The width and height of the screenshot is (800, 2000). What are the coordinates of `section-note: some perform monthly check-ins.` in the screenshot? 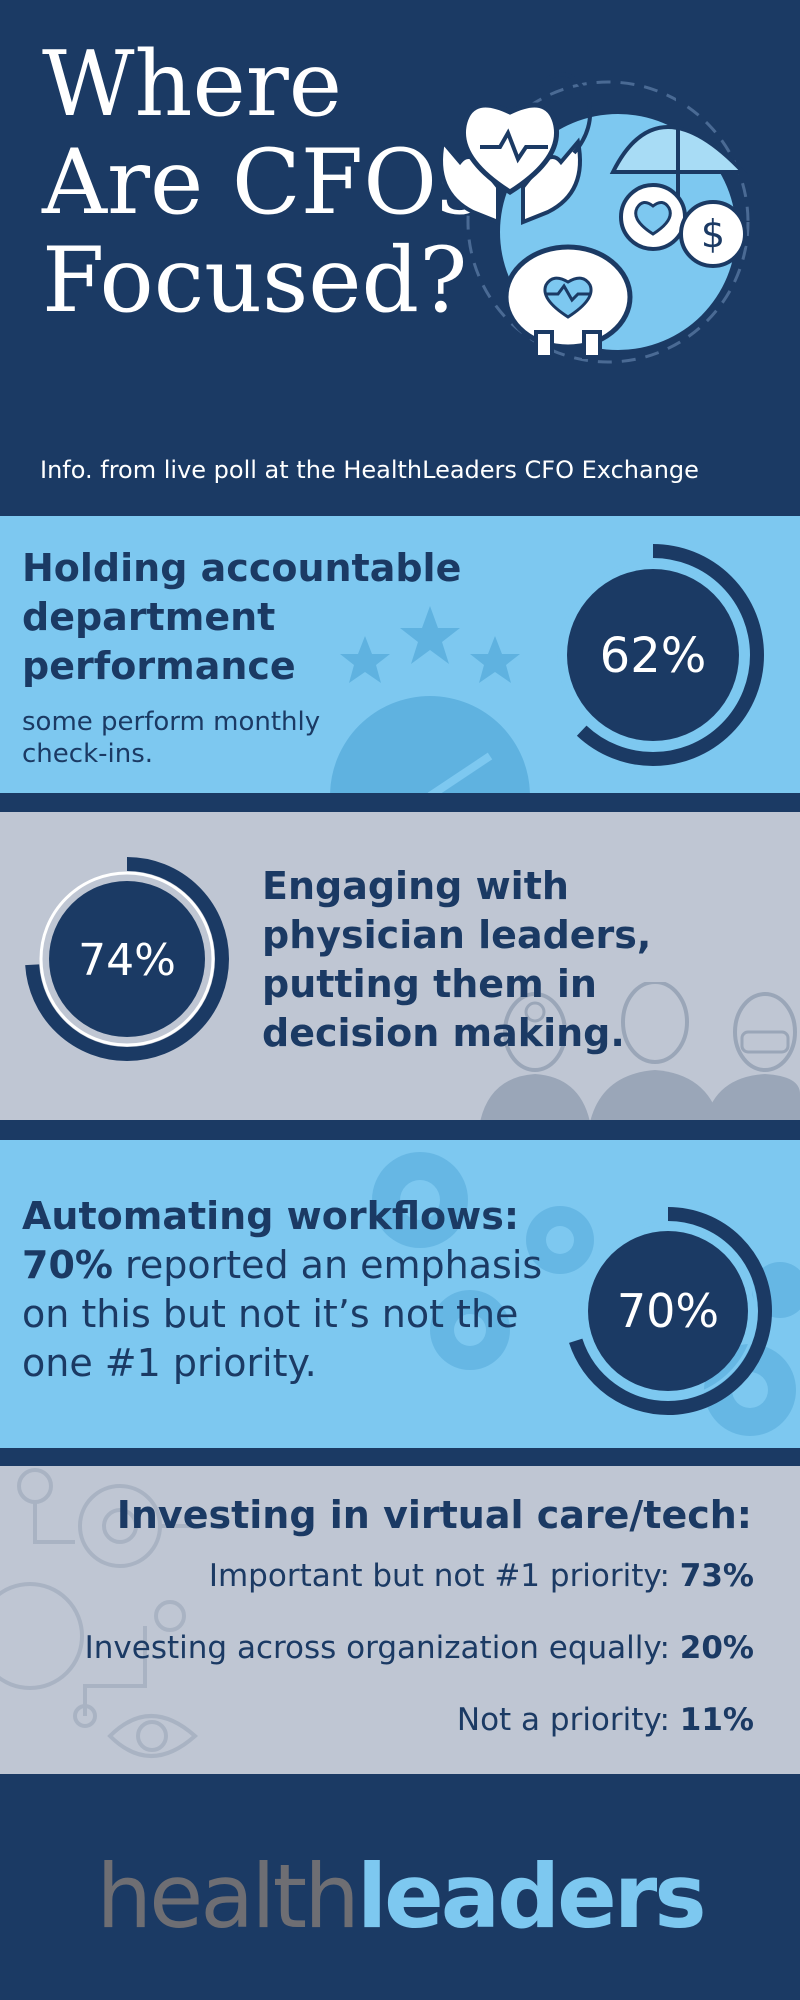 It's located at (171, 738).